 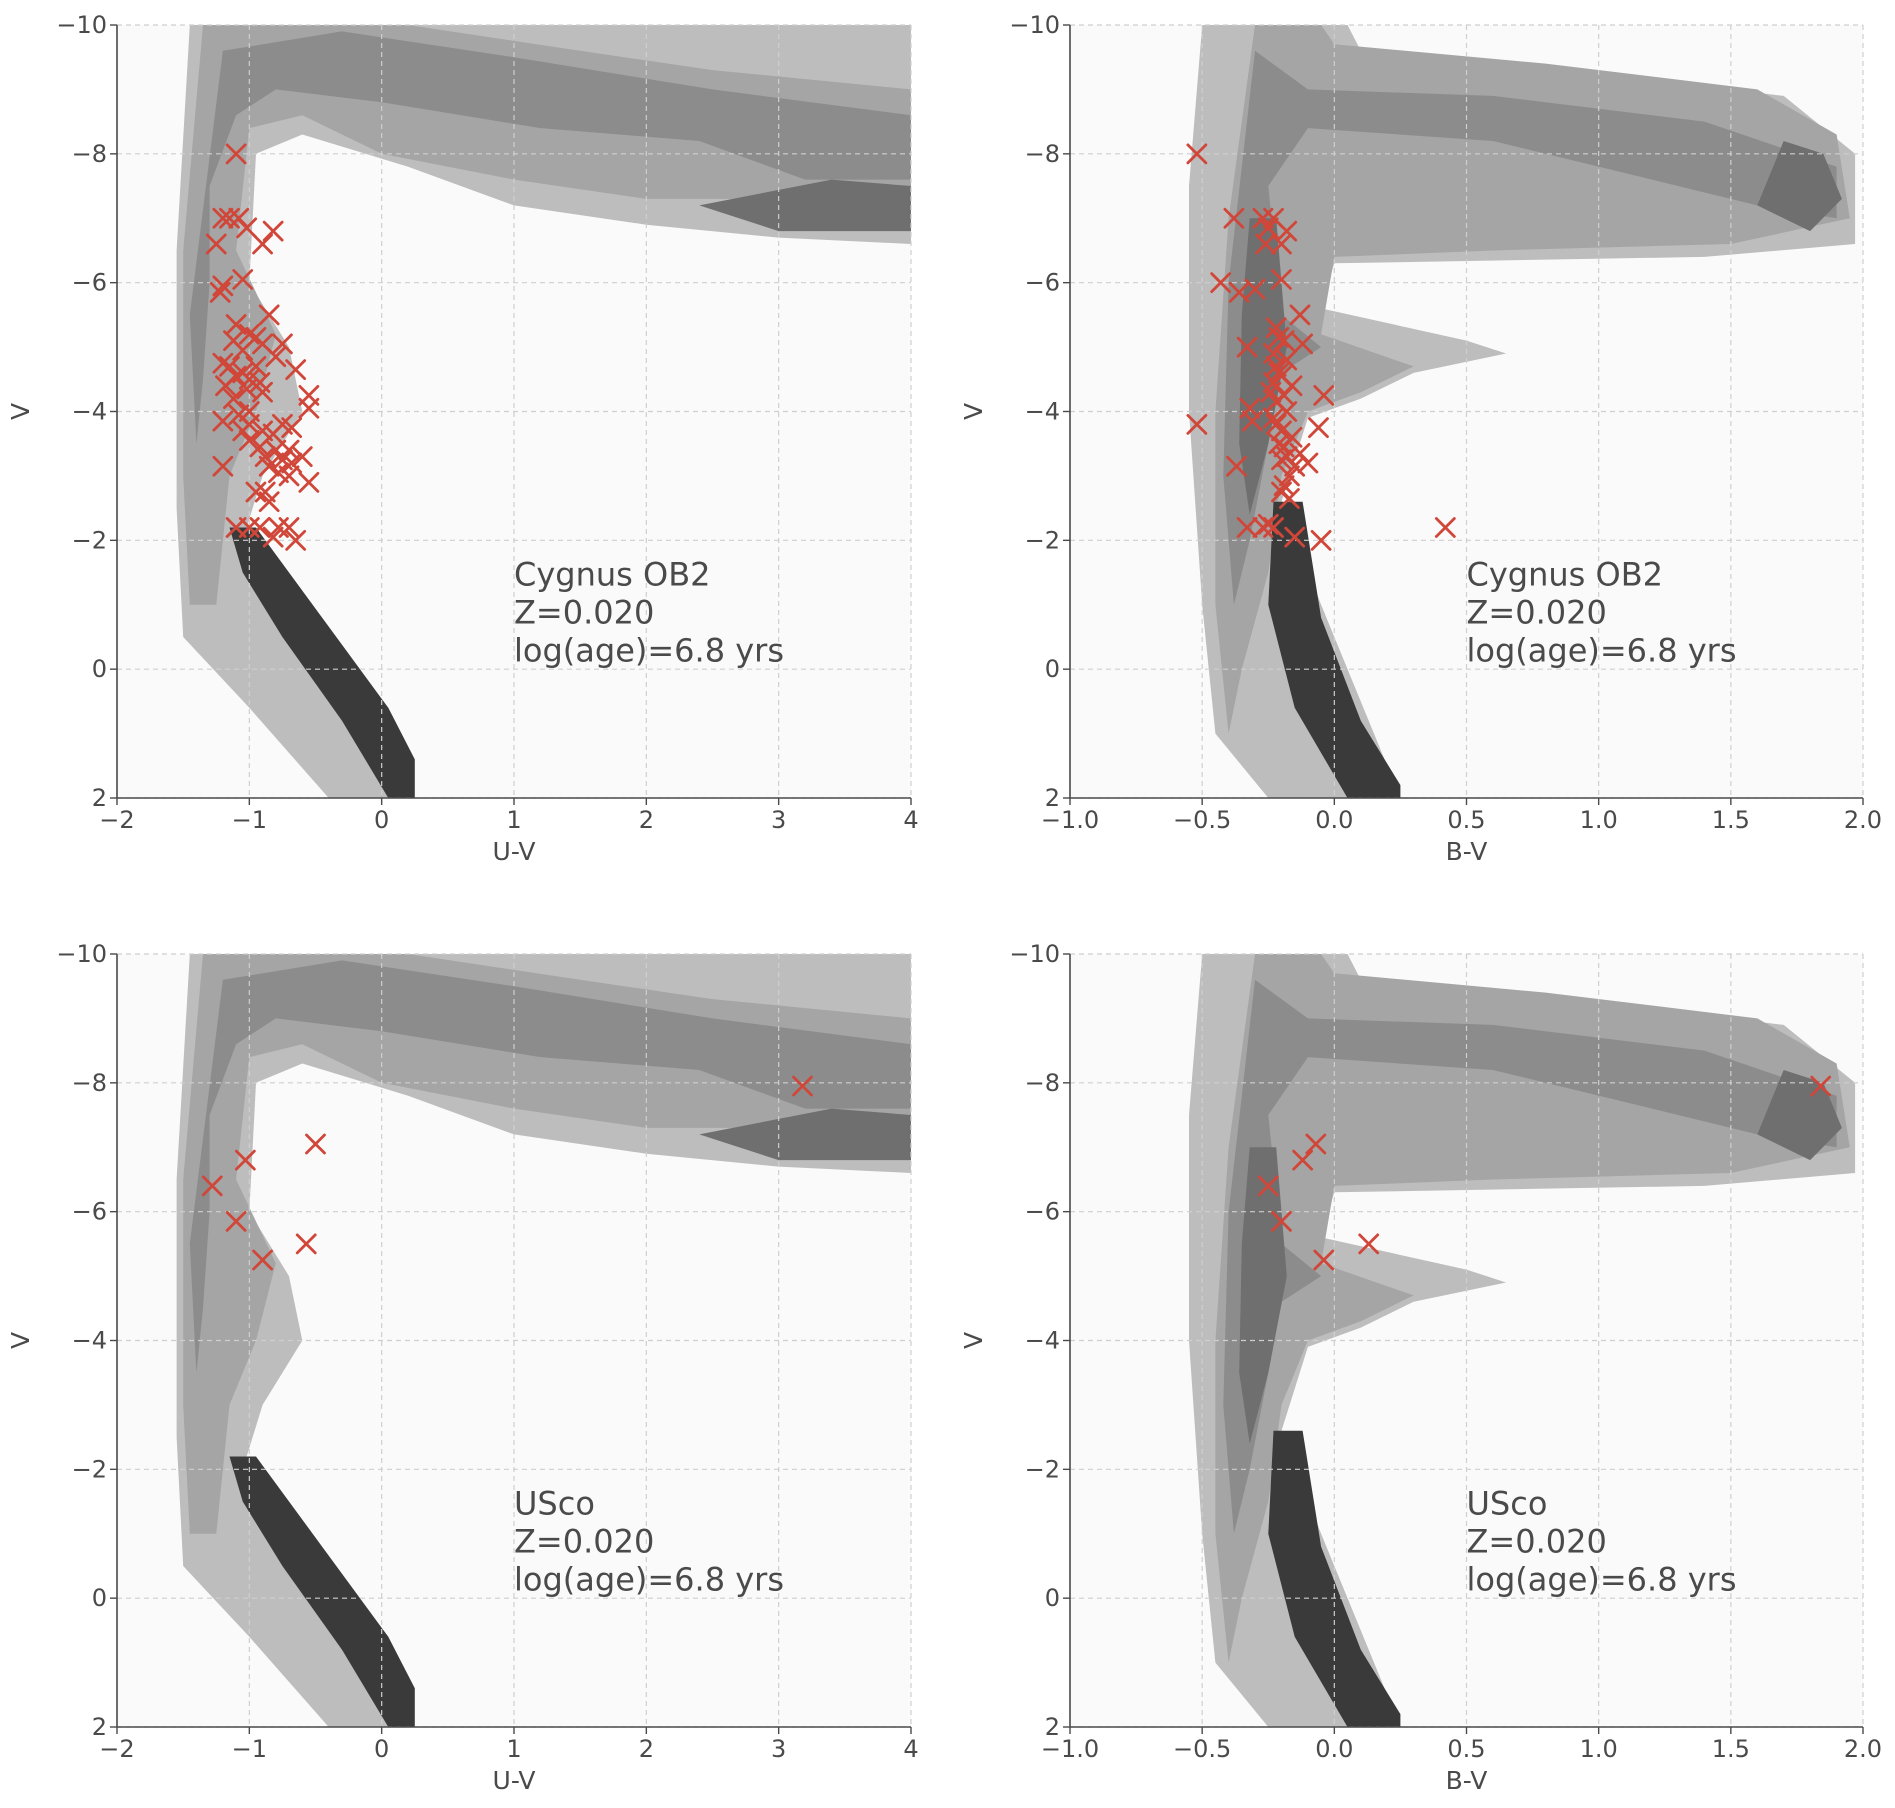 What do you see at coordinates (646, 820) in the screenshot?
I see `x-tick-label: 2` at bounding box center [646, 820].